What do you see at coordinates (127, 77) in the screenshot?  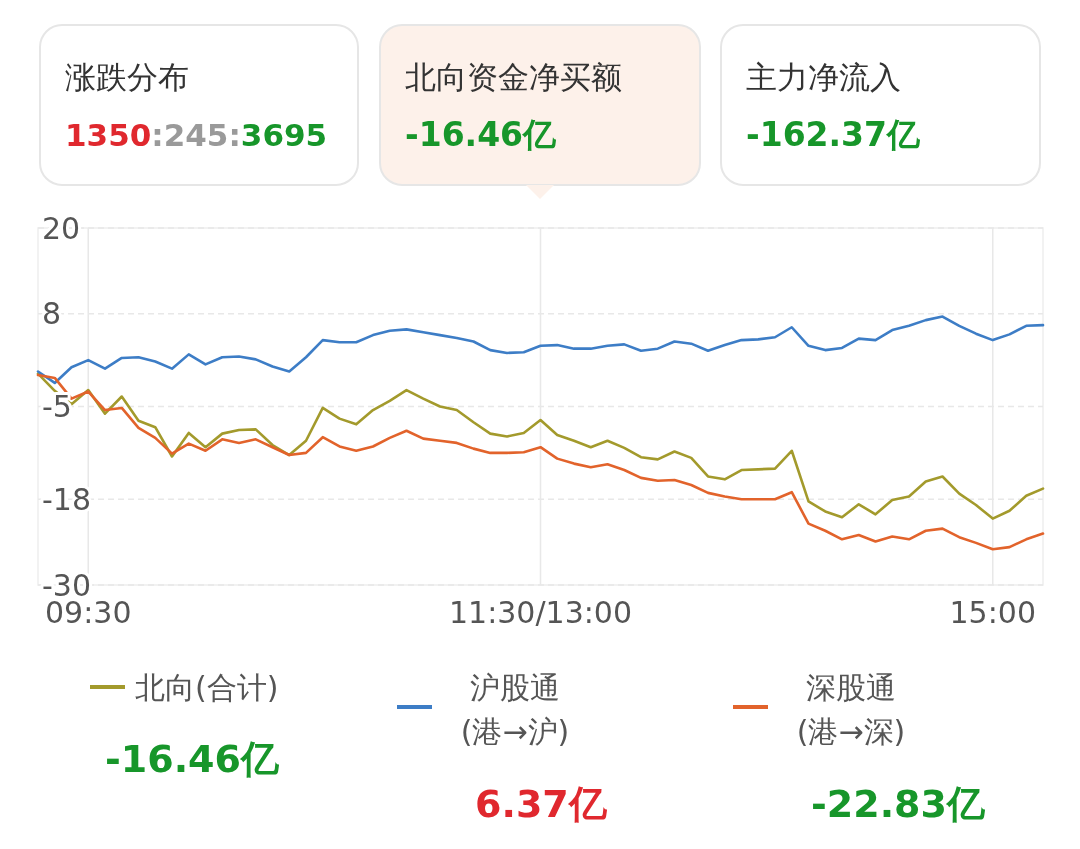 I see `text: 涨跌分布` at bounding box center [127, 77].